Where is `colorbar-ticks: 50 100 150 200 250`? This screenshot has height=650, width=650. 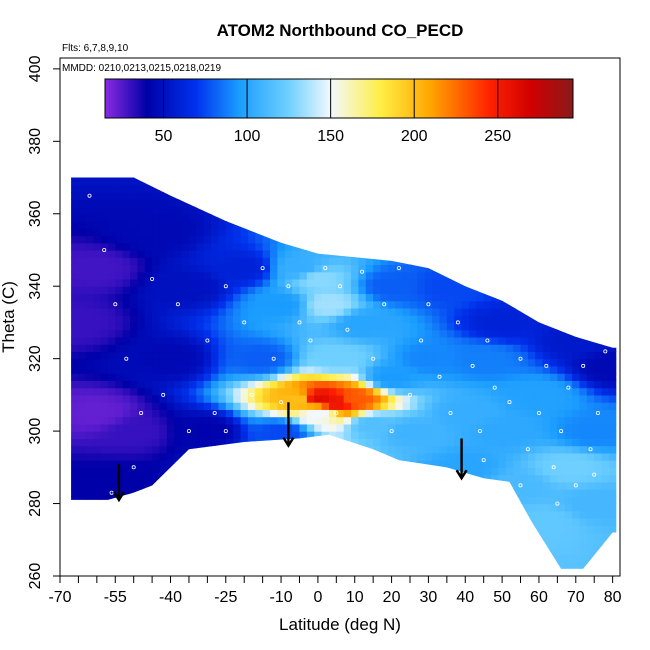
colorbar-ticks: 50 100 150 200 250 is located at coordinates (333, 112).